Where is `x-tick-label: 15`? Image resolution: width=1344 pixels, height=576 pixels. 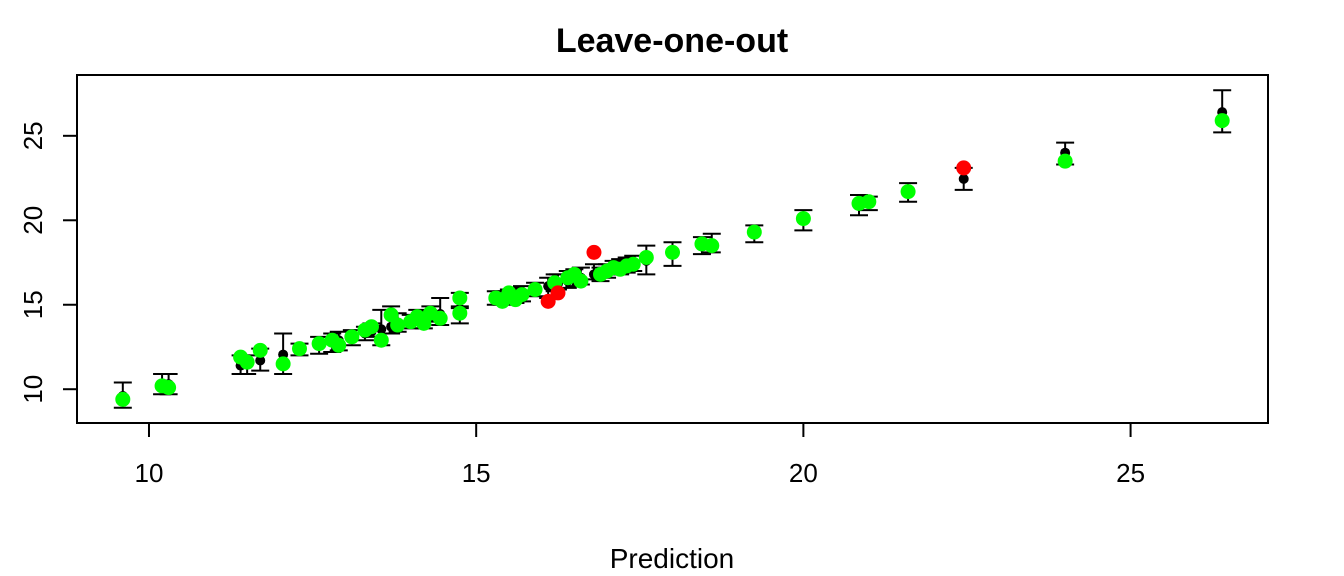
x-tick-label: 15 is located at coordinates (476, 473).